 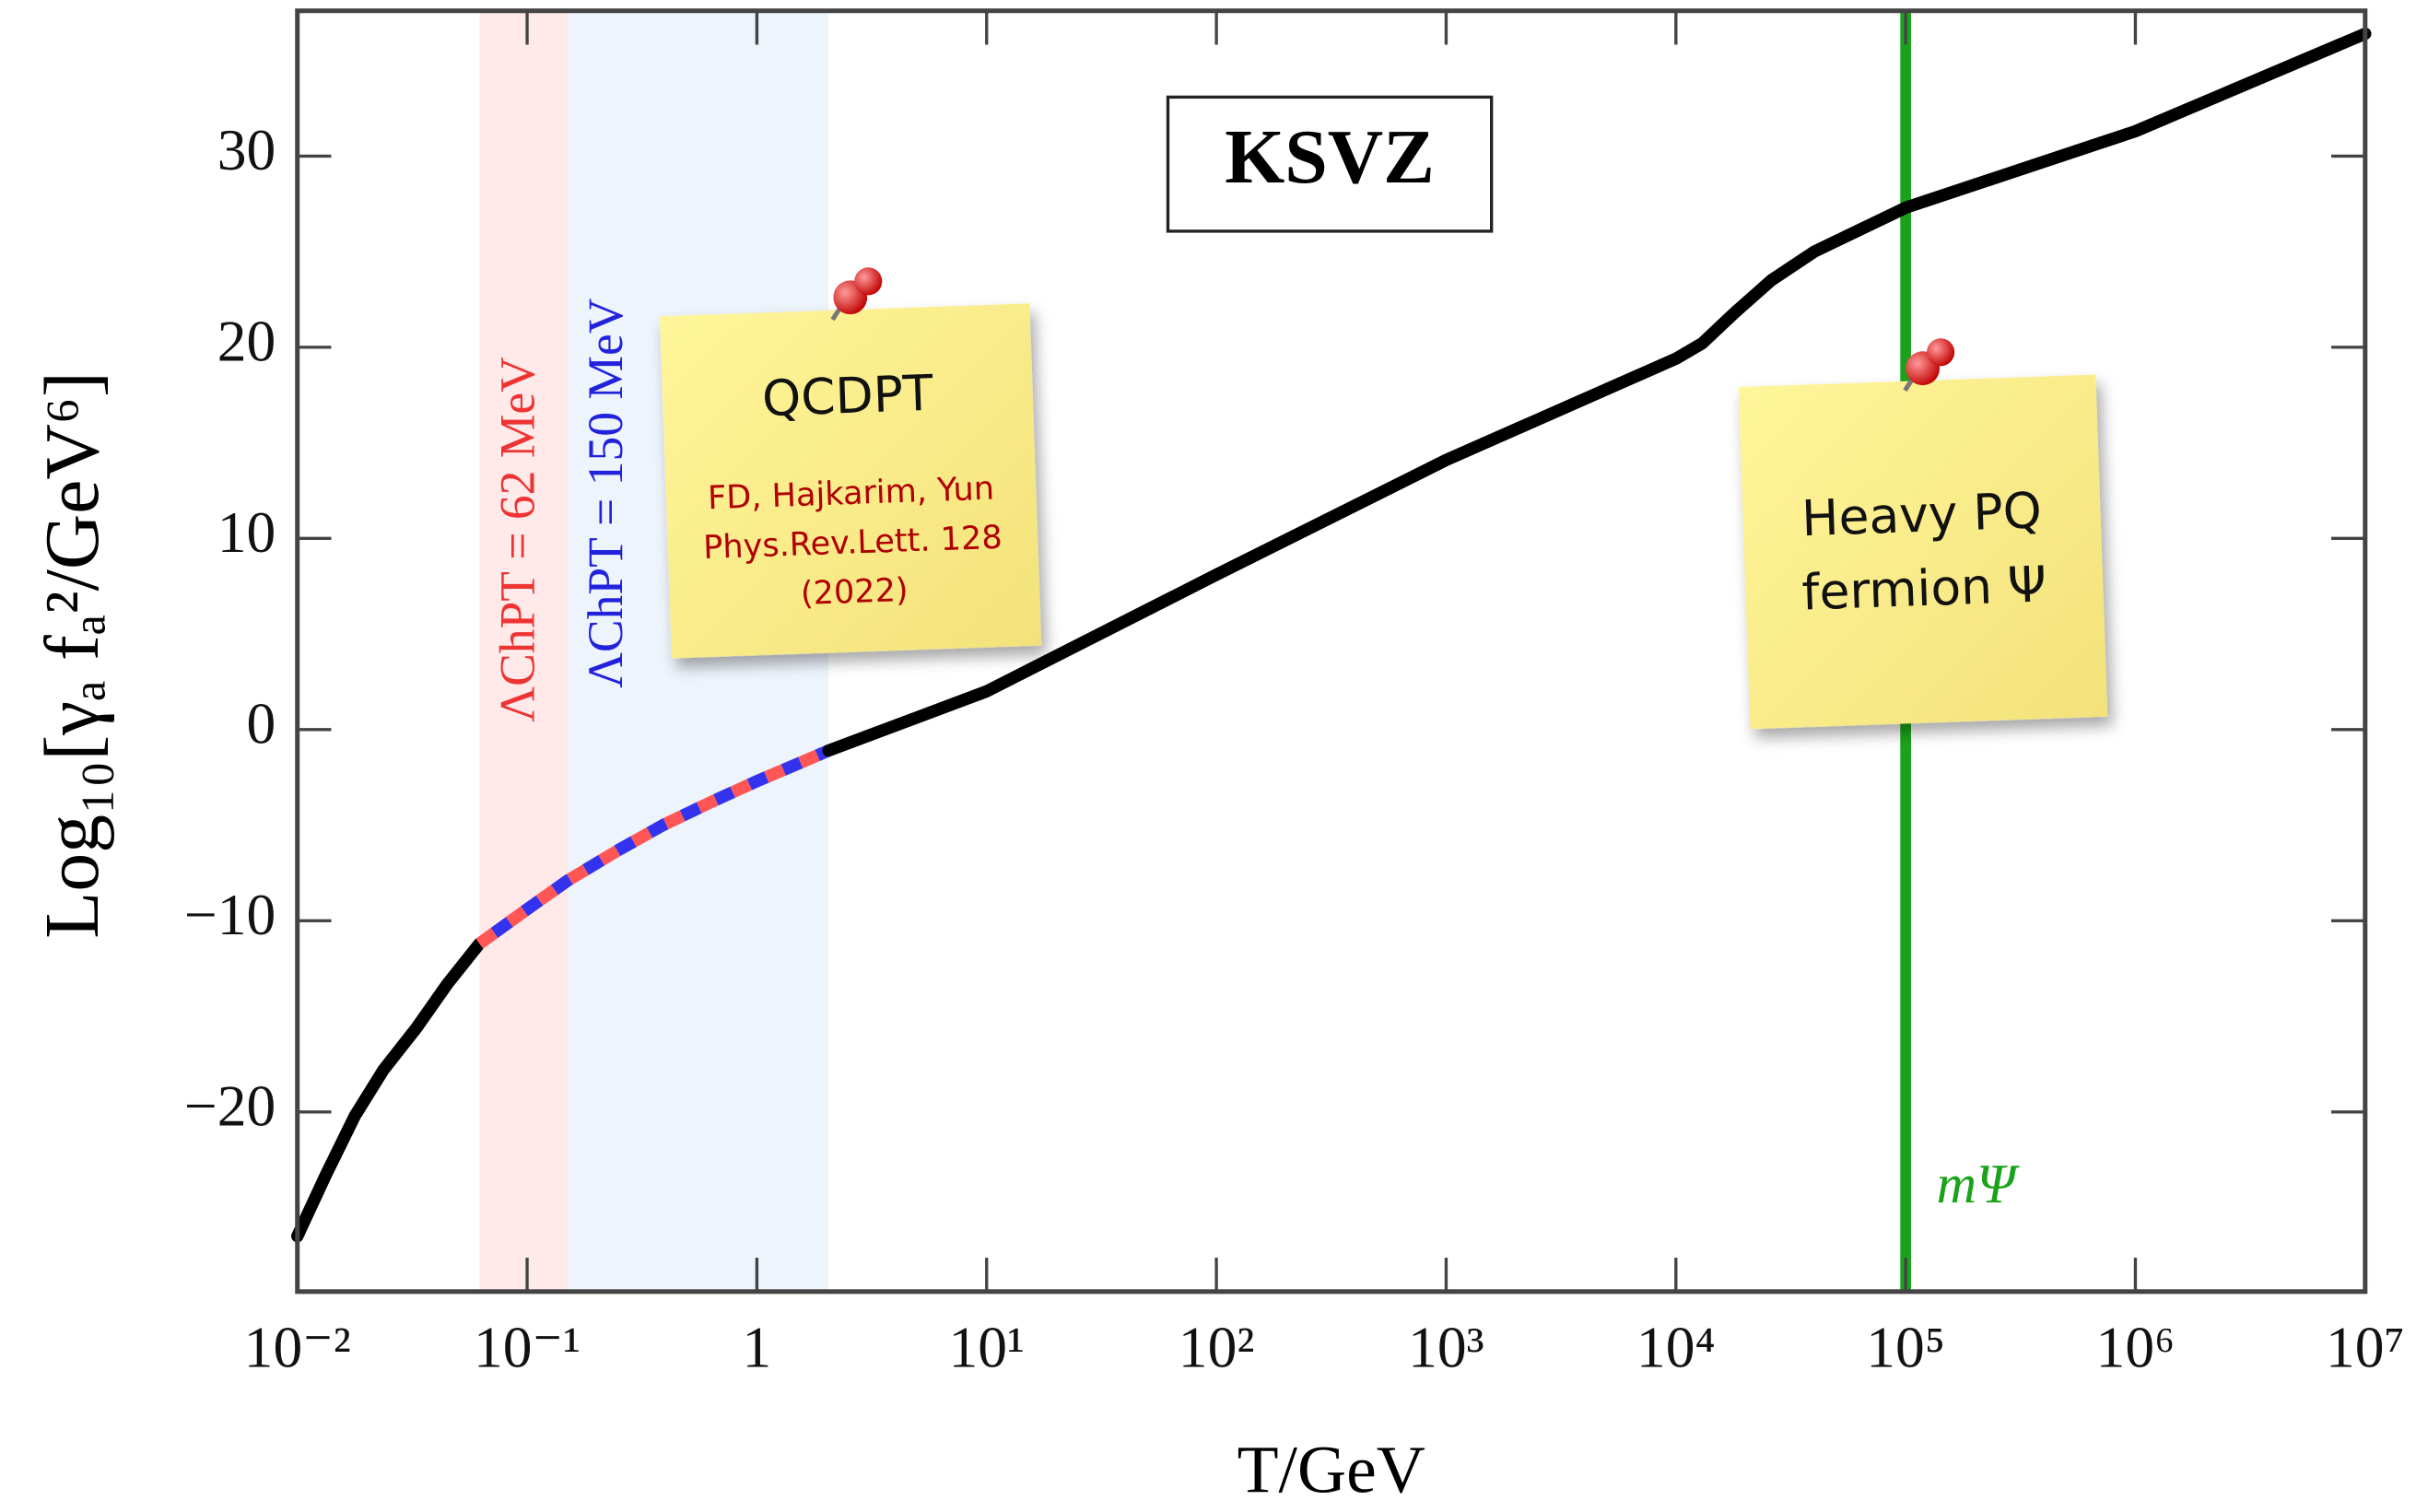 I want to click on title-box, so click(x=1330, y=164).